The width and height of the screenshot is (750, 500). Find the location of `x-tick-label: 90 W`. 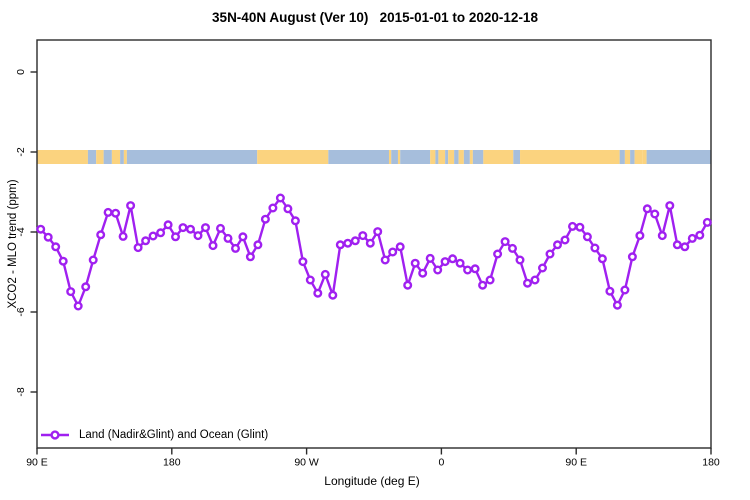

x-tick-label: 90 W is located at coordinates (306, 463).